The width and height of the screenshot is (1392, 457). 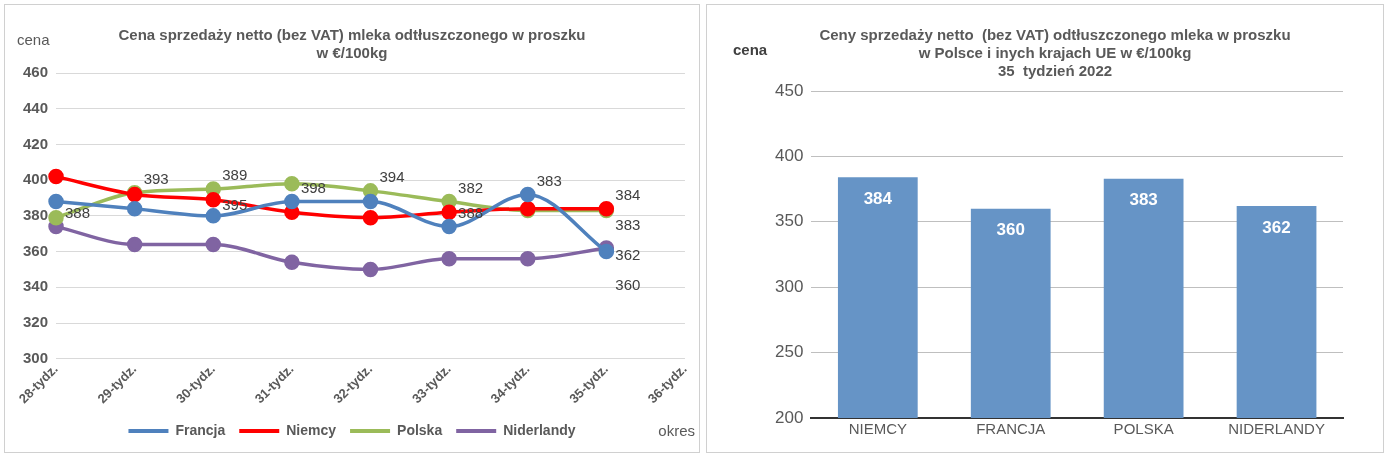 I want to click on x-axis-title: okres, so click(x=676, y=431).